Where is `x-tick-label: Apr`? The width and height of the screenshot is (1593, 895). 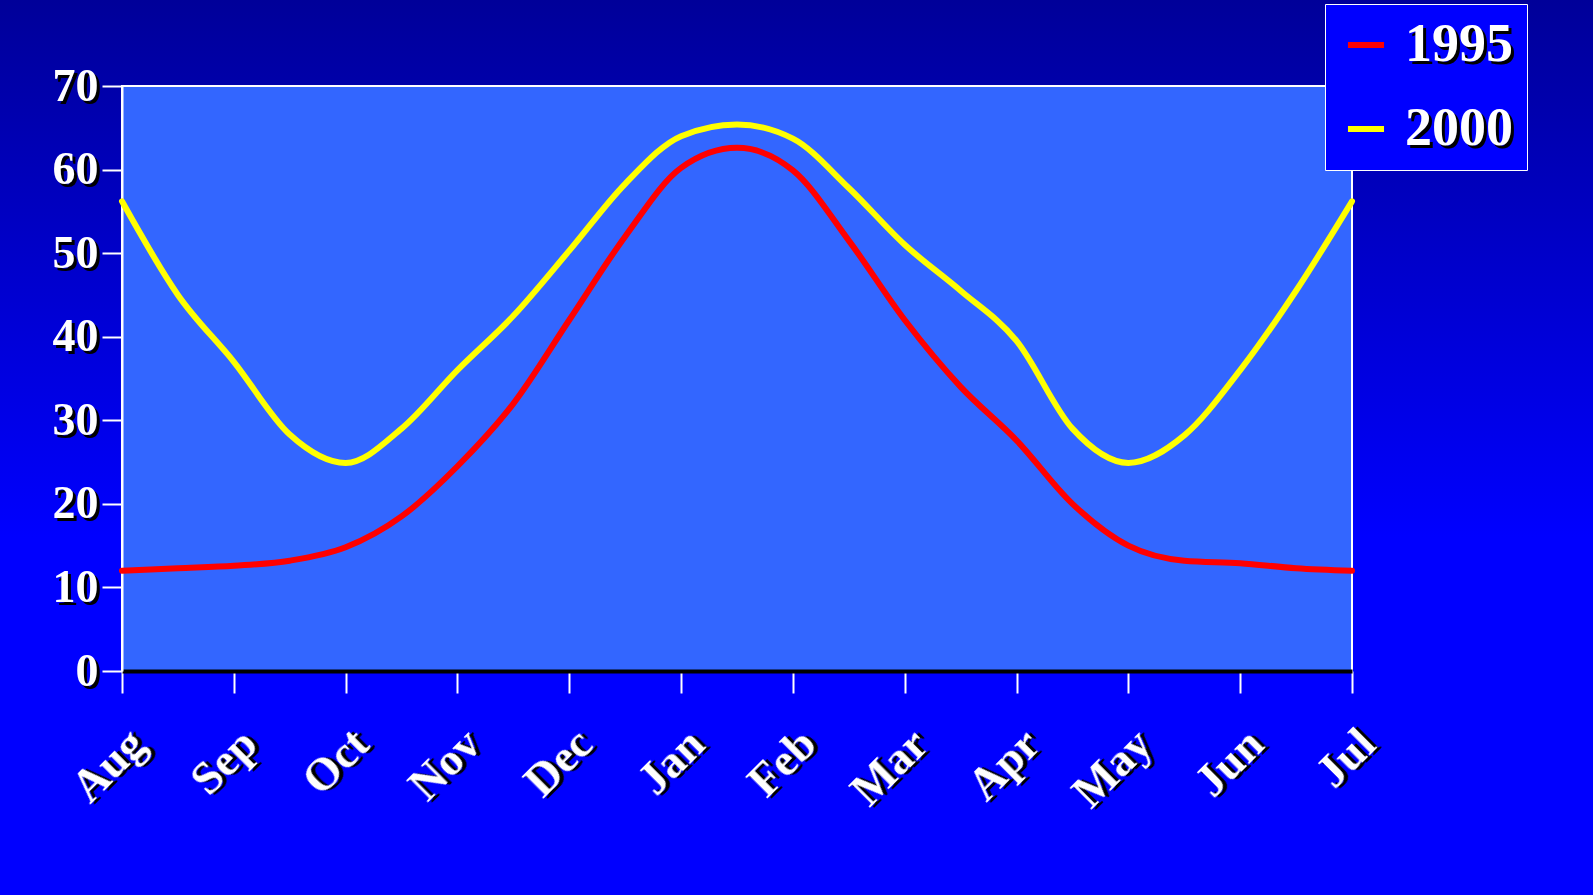
x-tick-label: Apr is located at coordinates (1003, 764).